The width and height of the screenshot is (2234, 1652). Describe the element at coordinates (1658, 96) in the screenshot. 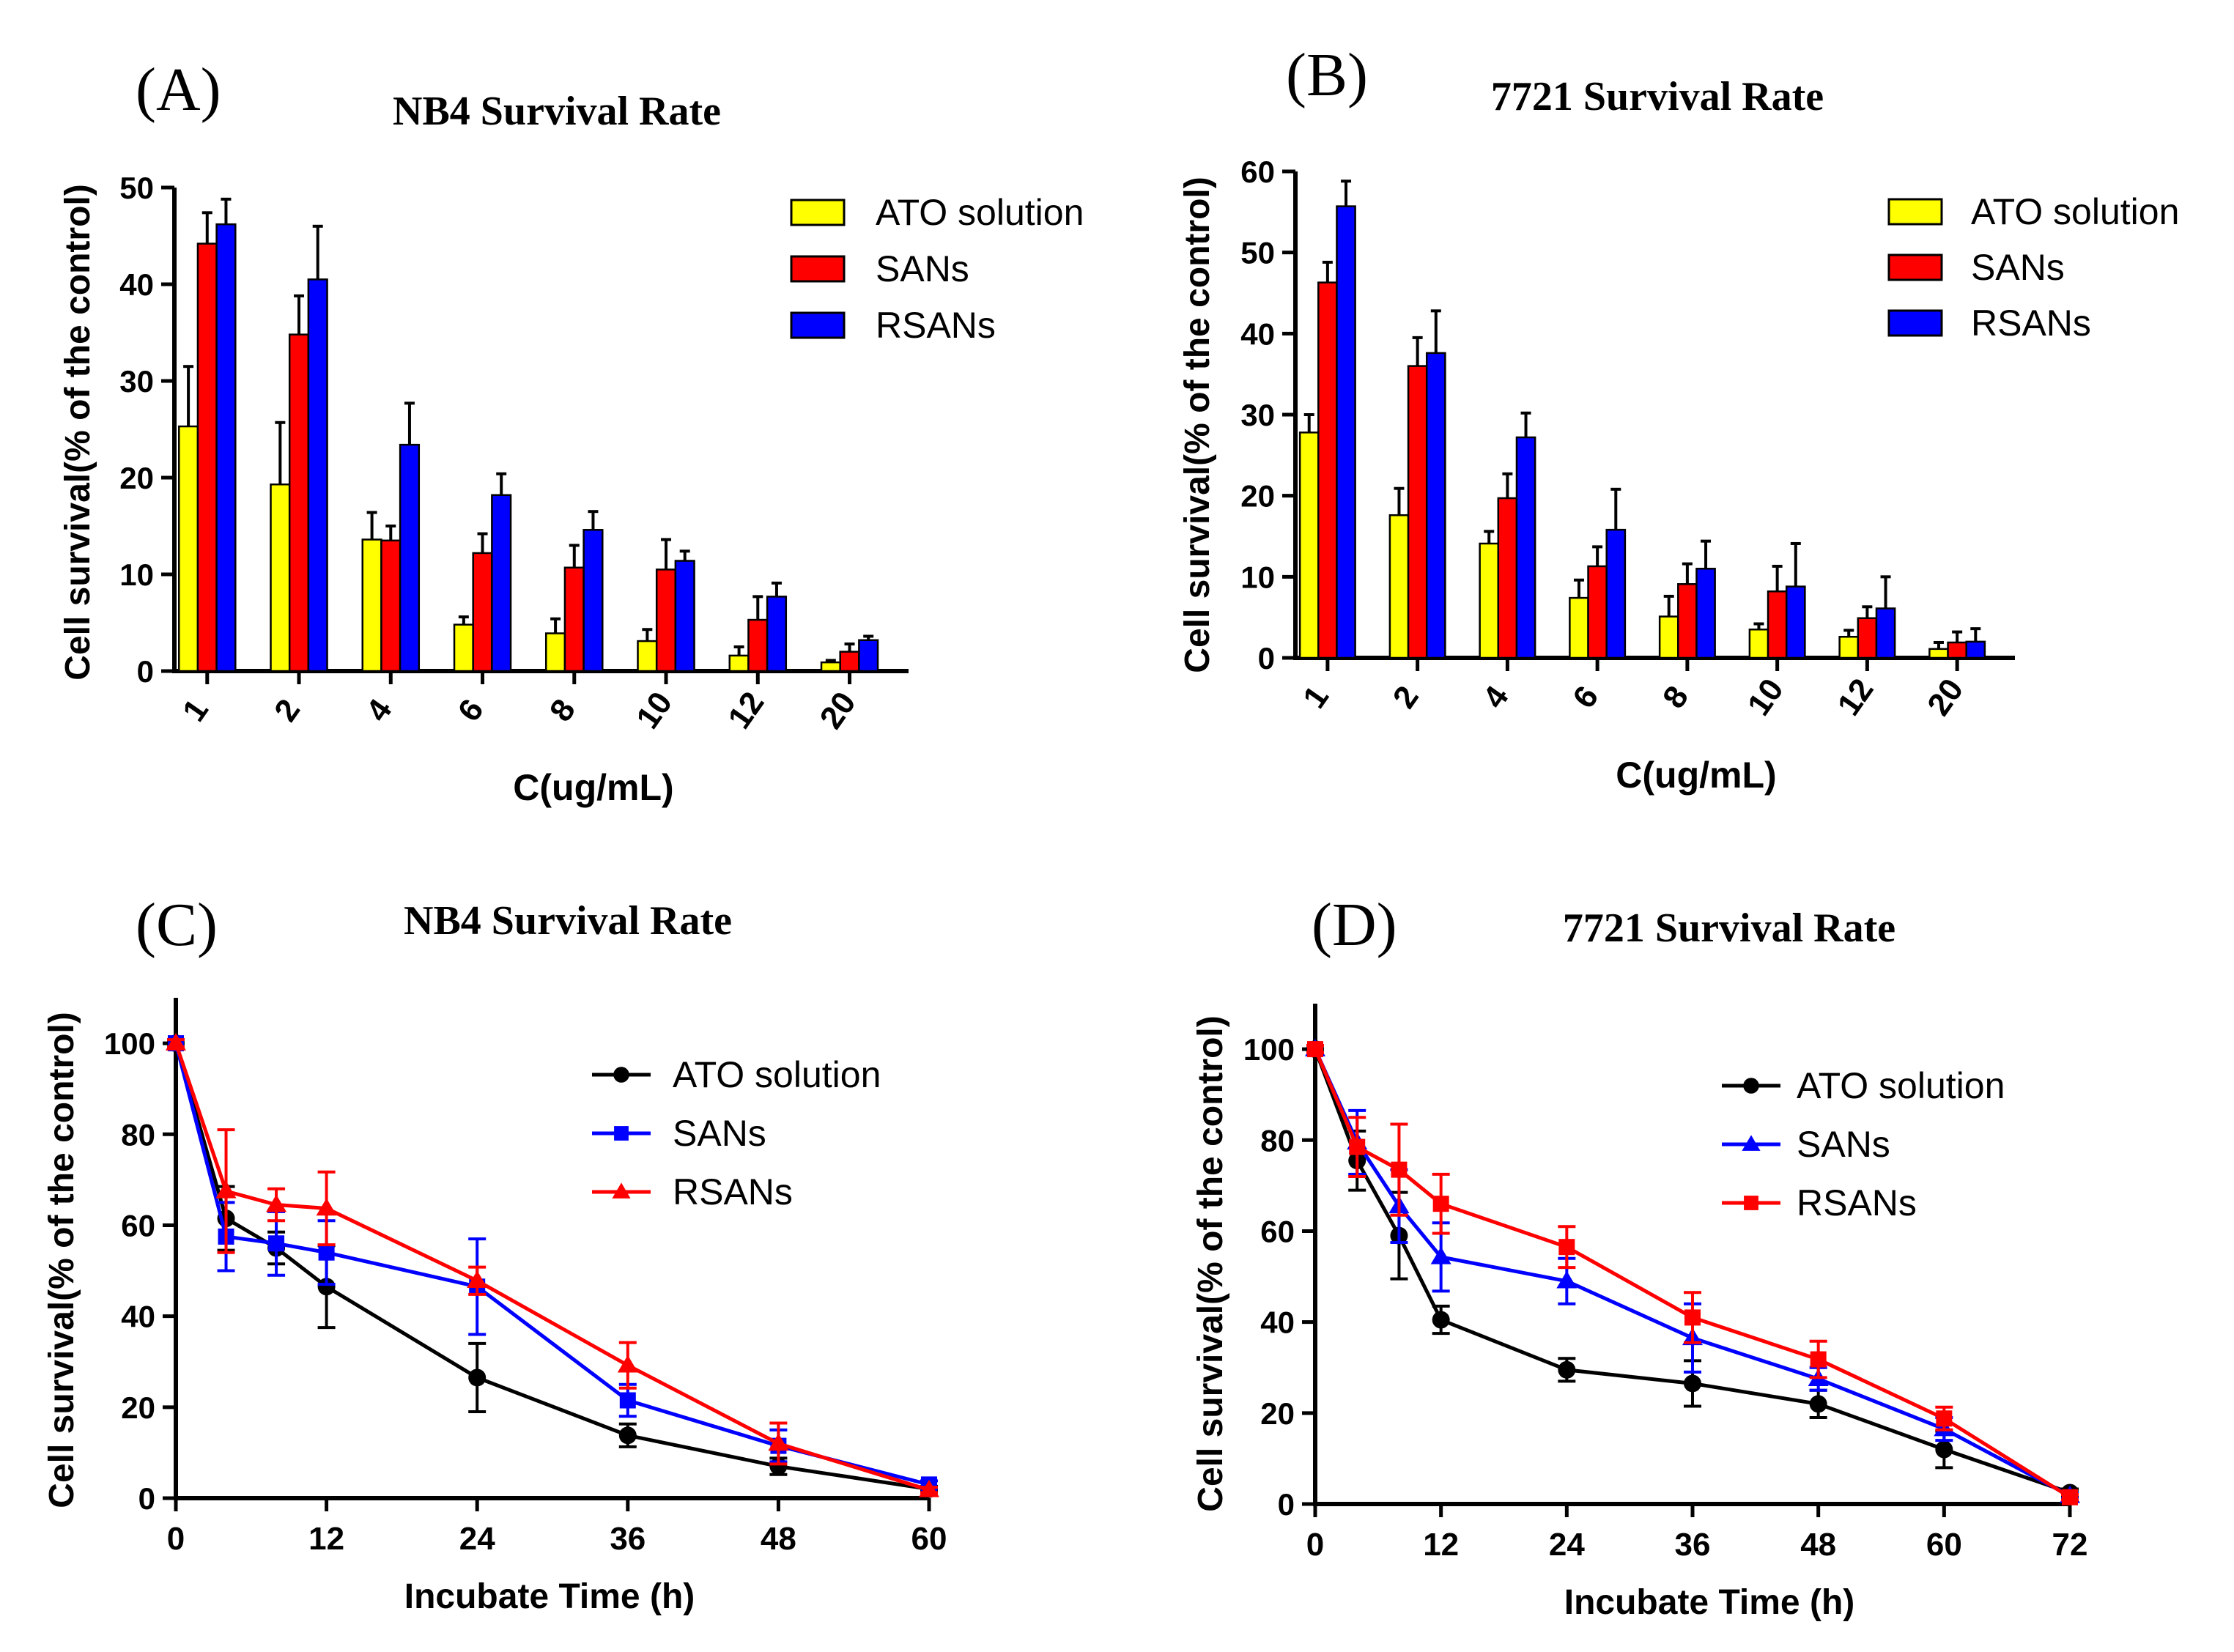

I see `panel-b-title: 7721 Survival Rate` at that location.